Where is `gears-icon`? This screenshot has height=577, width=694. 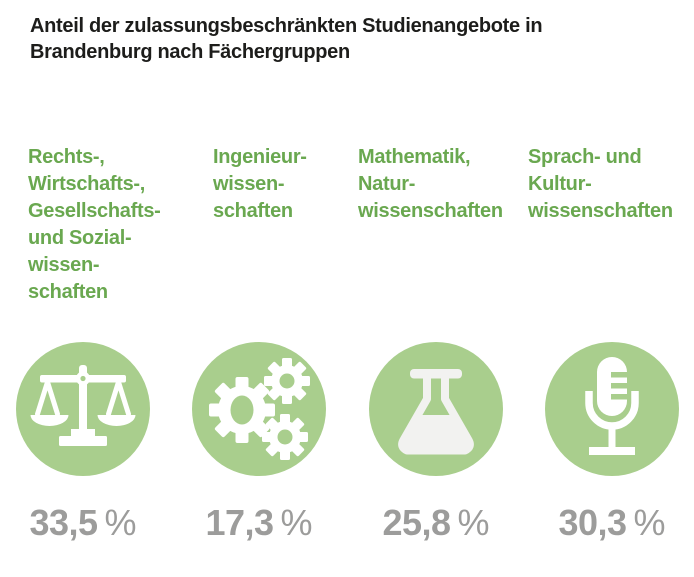 gears-icon is located at coordinates (259, 409).